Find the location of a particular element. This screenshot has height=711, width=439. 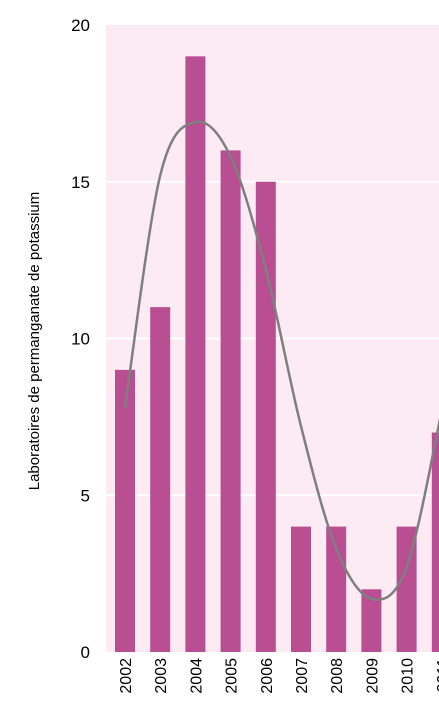

x-tick-label: 2002 is located at coordinates (126, 676).